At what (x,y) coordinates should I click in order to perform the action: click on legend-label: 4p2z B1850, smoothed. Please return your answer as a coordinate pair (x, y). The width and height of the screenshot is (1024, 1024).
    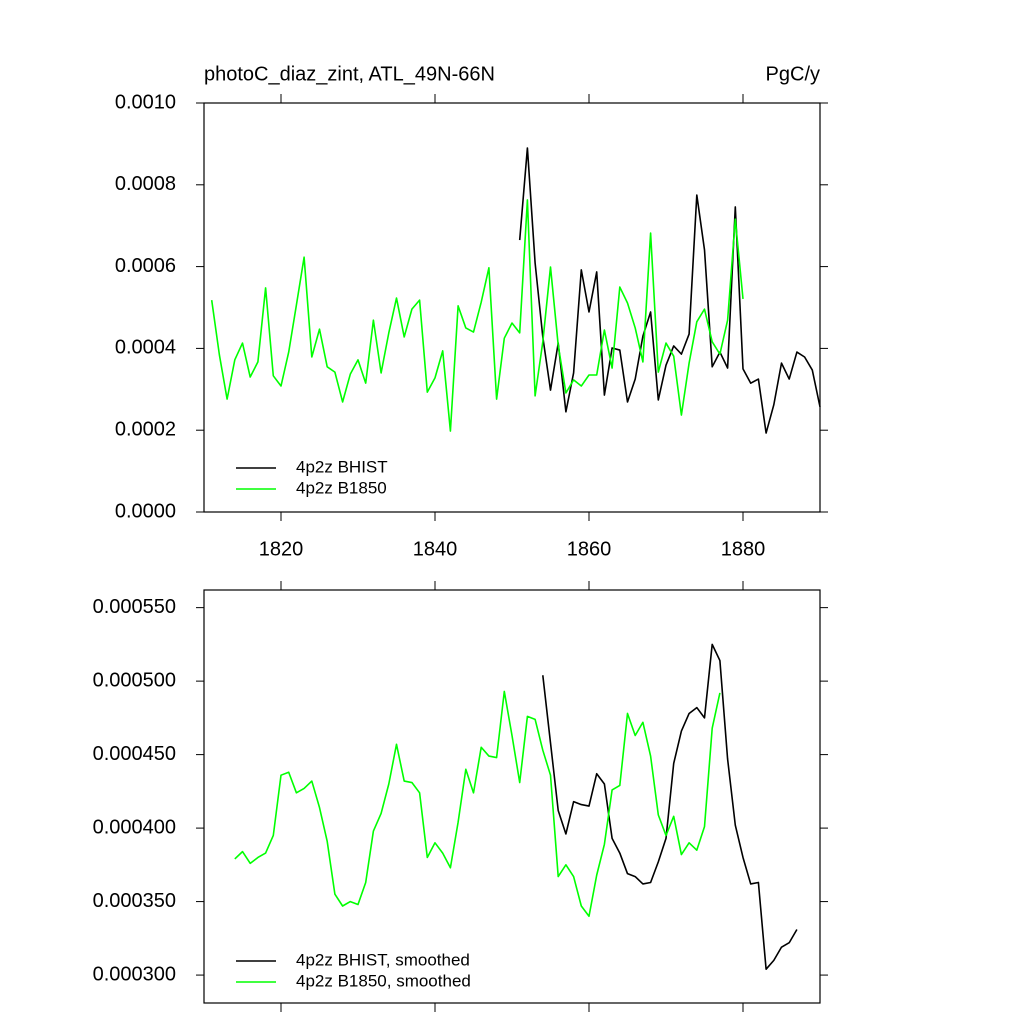
    Looking at the image, I should click on (383, 980).